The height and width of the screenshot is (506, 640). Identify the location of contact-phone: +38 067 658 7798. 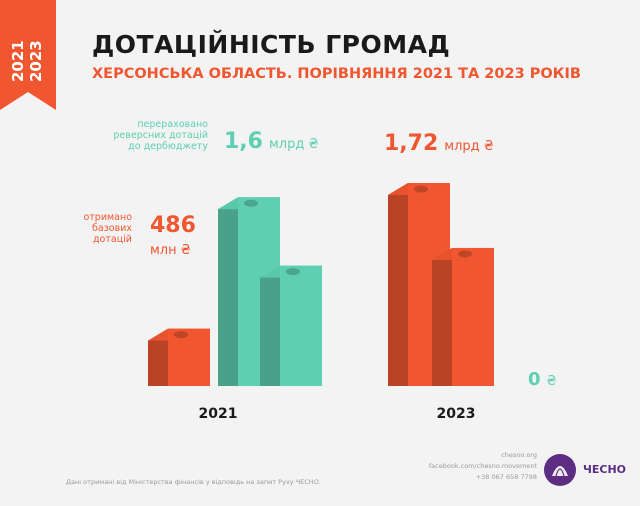
(506, 477).